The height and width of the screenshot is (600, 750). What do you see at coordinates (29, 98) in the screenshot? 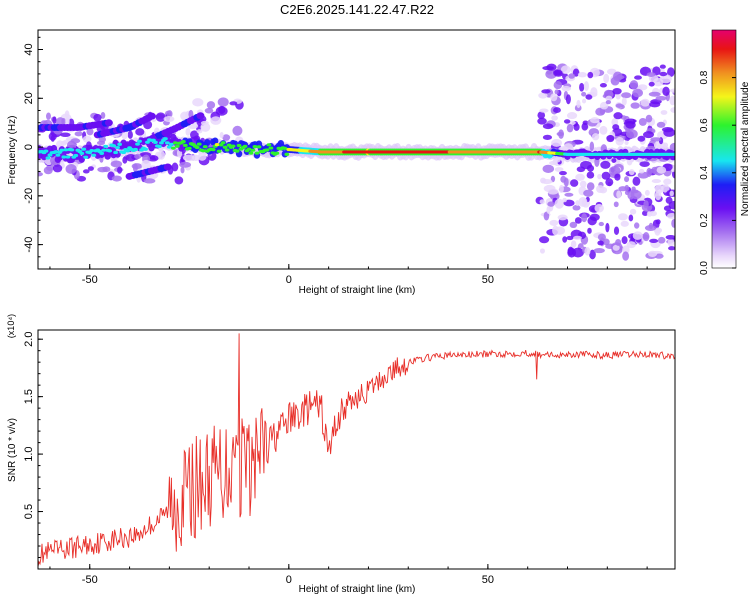
I see `spectrogram-y-tick-label: 20` at bounding box center [29, 98].